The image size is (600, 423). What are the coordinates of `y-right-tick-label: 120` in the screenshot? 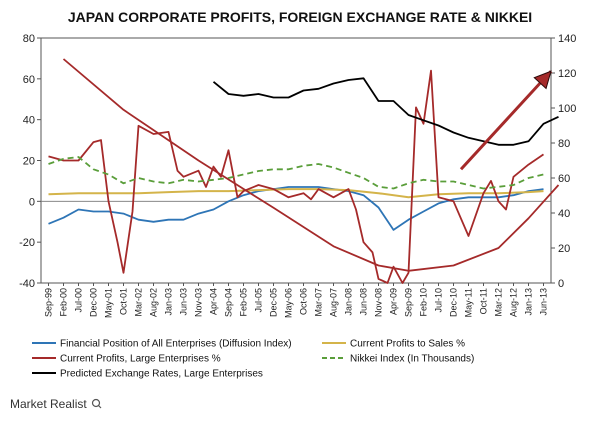 It's located at (567, 74).